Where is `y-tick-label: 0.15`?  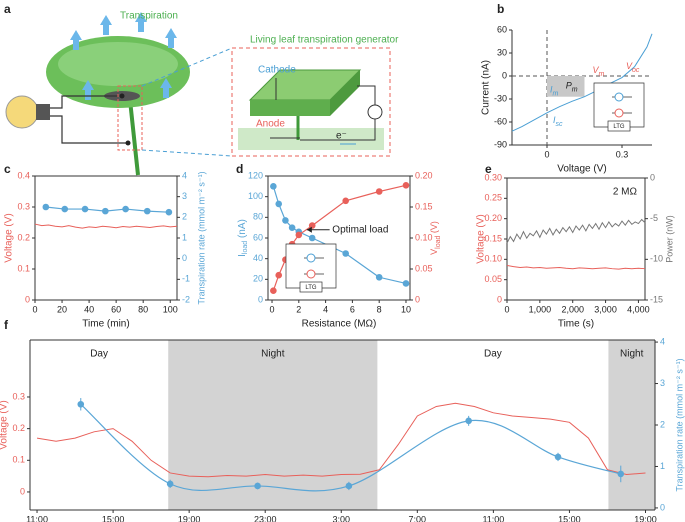 y-tick-label: 0.15 is located at coordinates (493, 238).